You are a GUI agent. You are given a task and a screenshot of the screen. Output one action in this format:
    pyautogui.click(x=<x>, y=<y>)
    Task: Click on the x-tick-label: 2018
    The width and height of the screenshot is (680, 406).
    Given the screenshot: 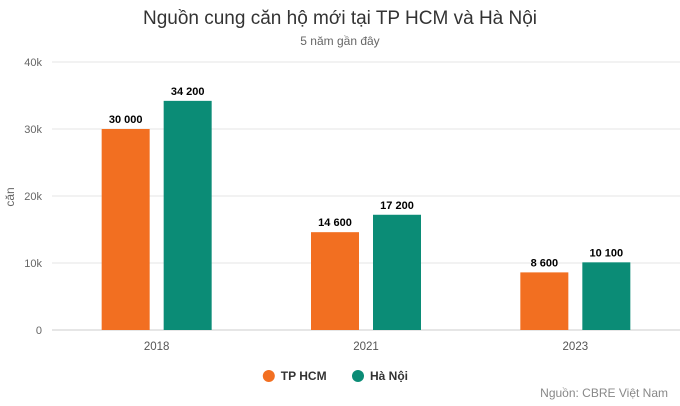 What is the action you would take?
    pyautogui.click(x=157, y=347)
    